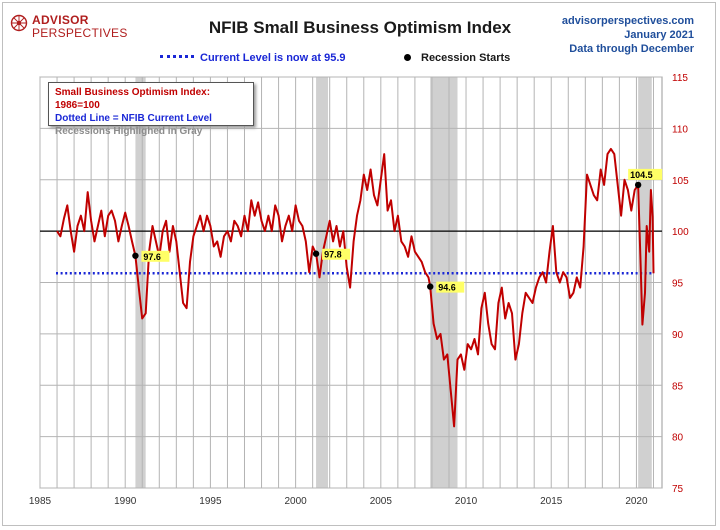 This screenshot has height=530, width=720. Describe the element at coordinates (133, 118) in the screenshot. I see `info-line-dotted: Dotted Line = NFIB Current Level` at that location.